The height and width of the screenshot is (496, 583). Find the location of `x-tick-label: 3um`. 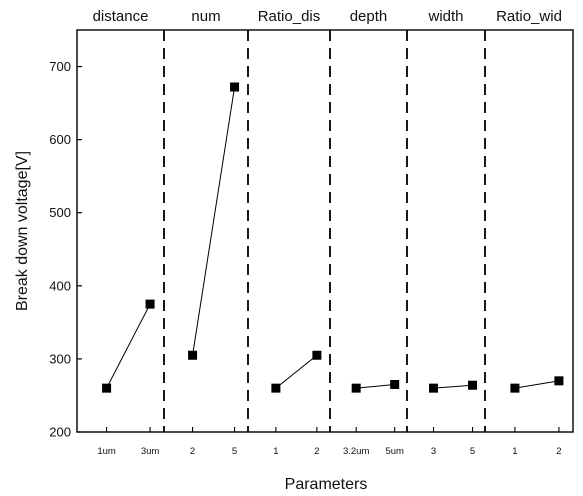

x-tick-label: 3um is located at coordinates (150, 451).